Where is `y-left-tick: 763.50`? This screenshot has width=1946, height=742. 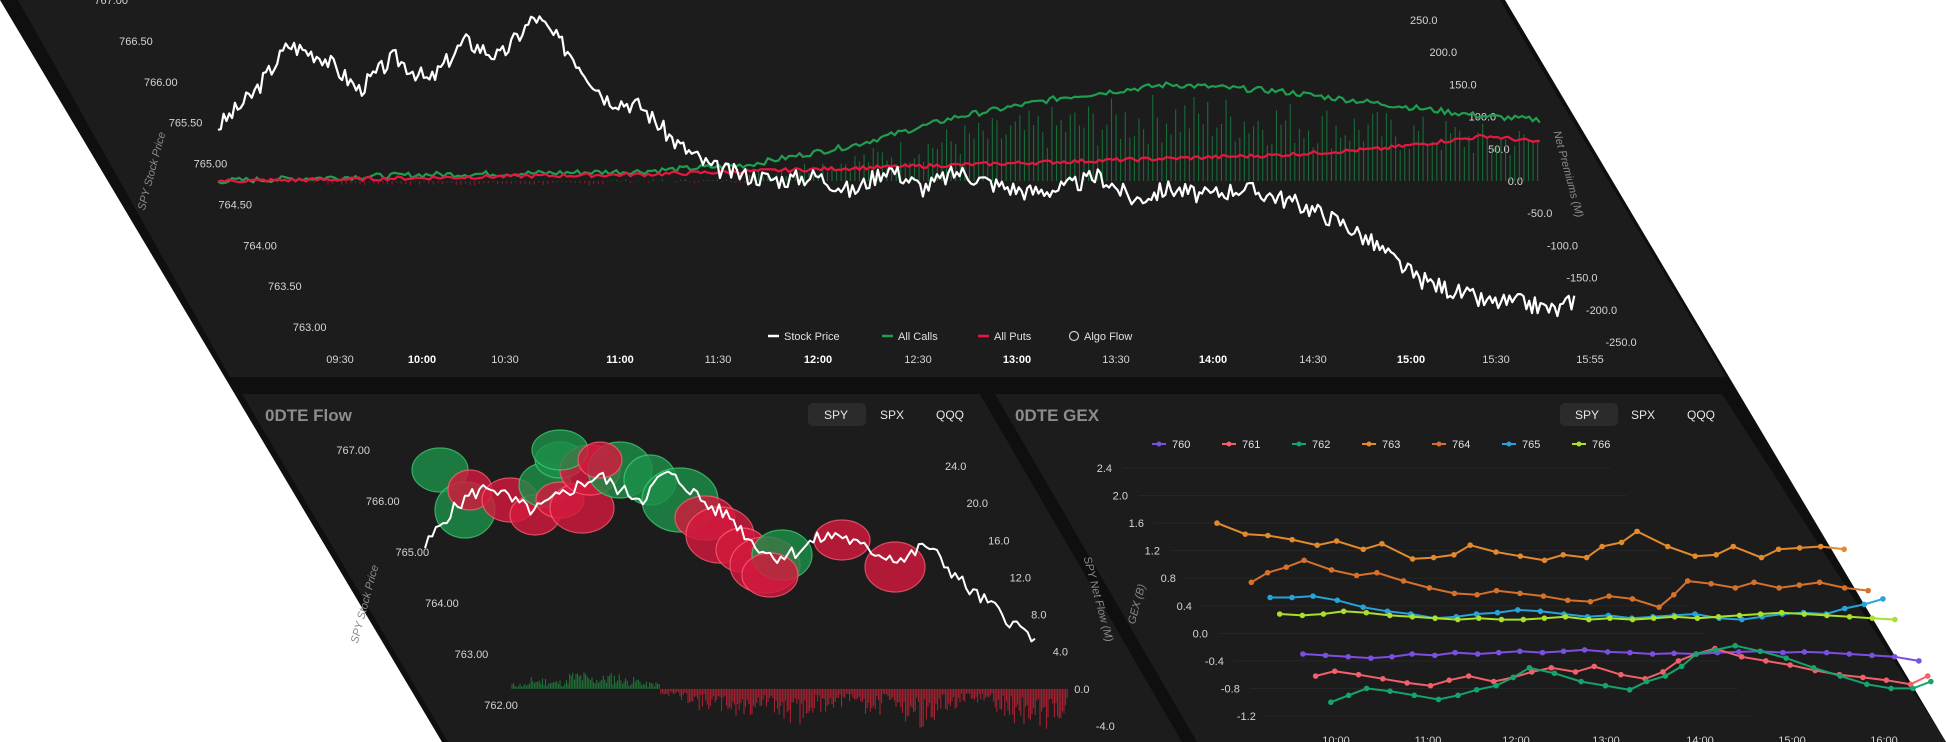 y-left-tick: 763.50 is located at coordinates (285, 287).